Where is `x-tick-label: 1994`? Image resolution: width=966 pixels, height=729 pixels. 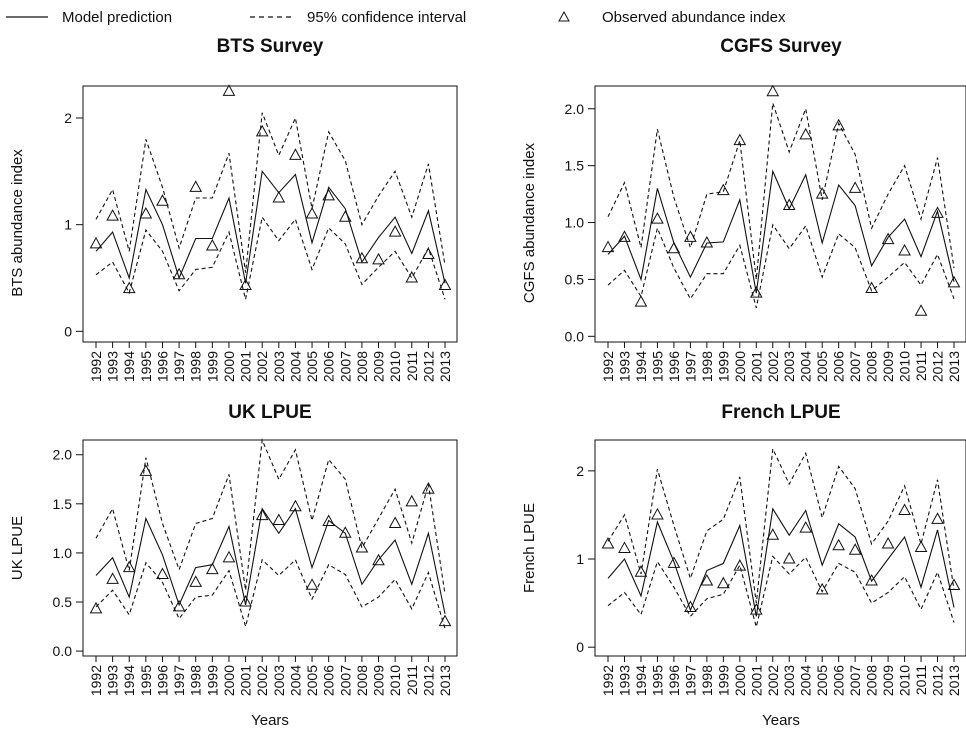 x-tick-label: 1994 is located at coordinates (129, 680).